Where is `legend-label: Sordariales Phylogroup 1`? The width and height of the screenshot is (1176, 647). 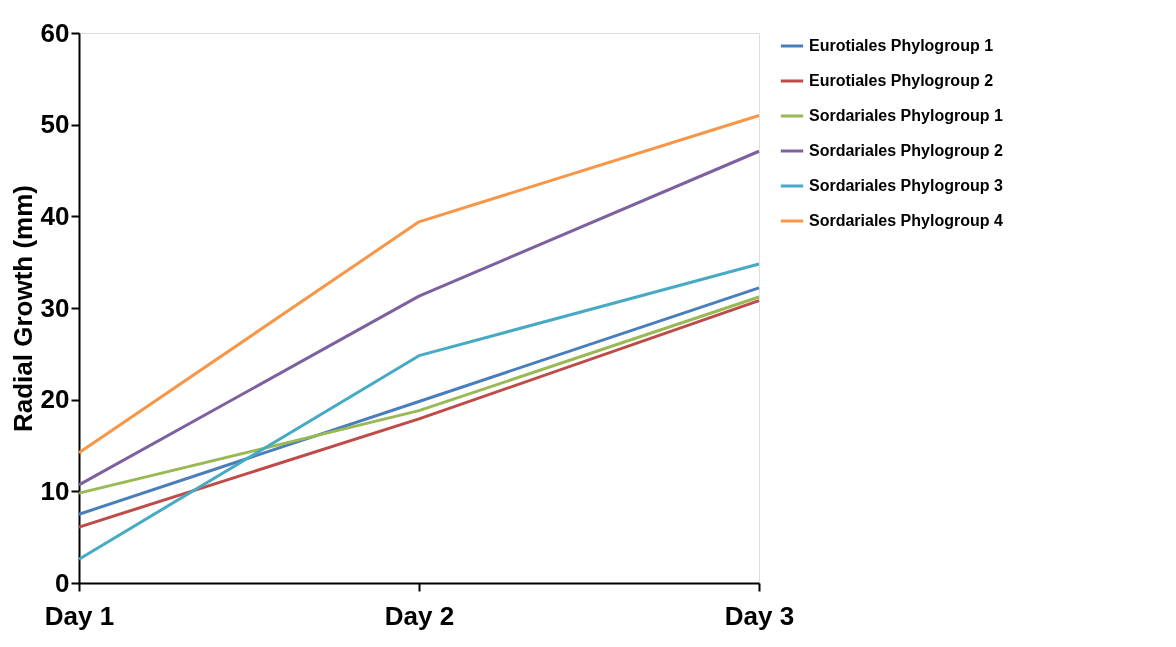
legend-label: Sordariales Phylogroup 1 is located at coordinates (906, 115).